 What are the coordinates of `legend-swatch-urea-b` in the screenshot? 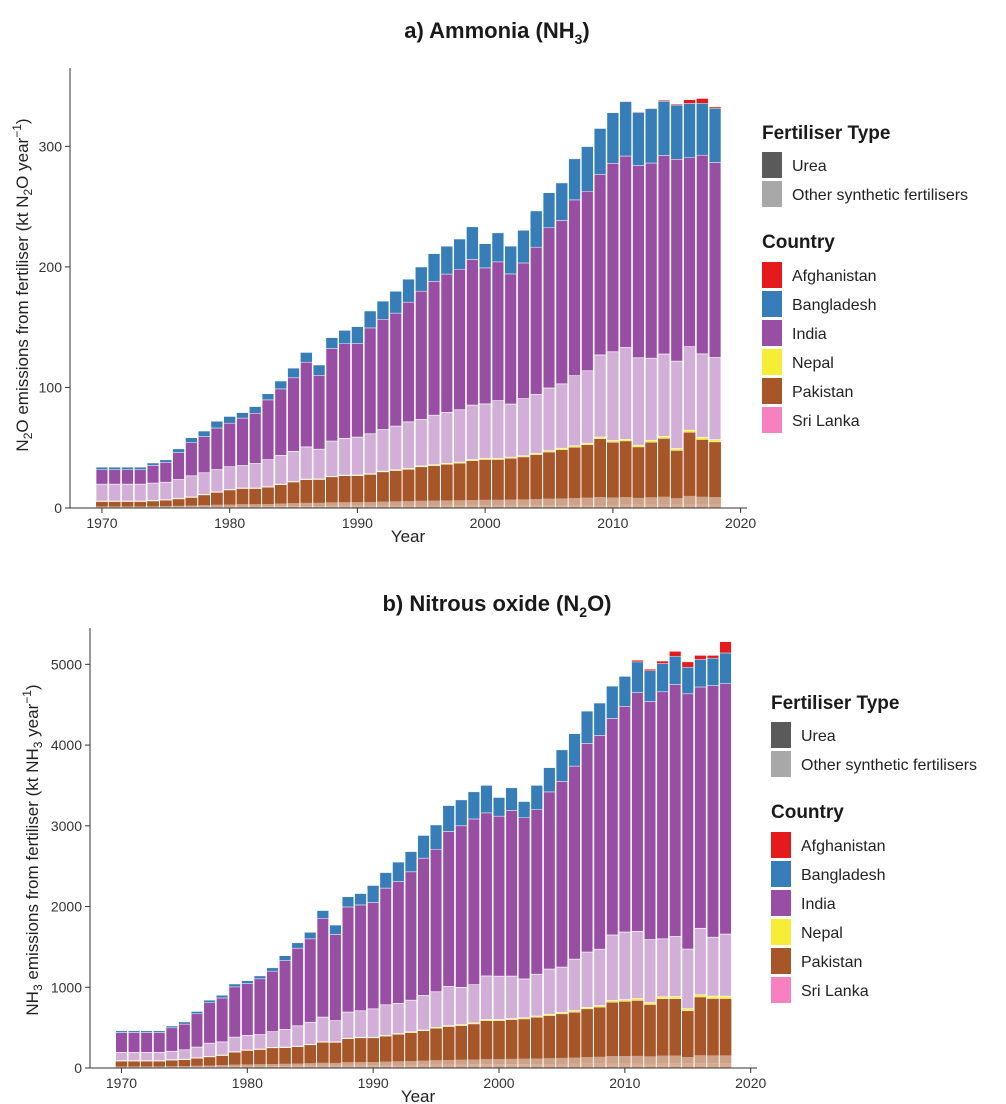 It's located at (781, 735).